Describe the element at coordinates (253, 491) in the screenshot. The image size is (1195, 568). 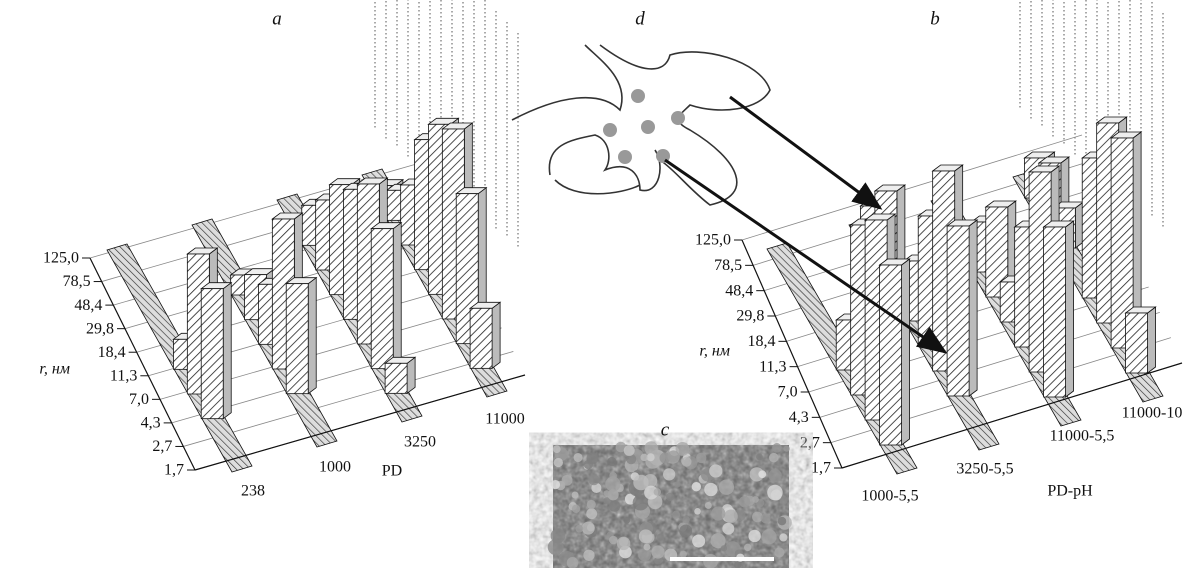
I see `x-tick-label: 238` at that location.